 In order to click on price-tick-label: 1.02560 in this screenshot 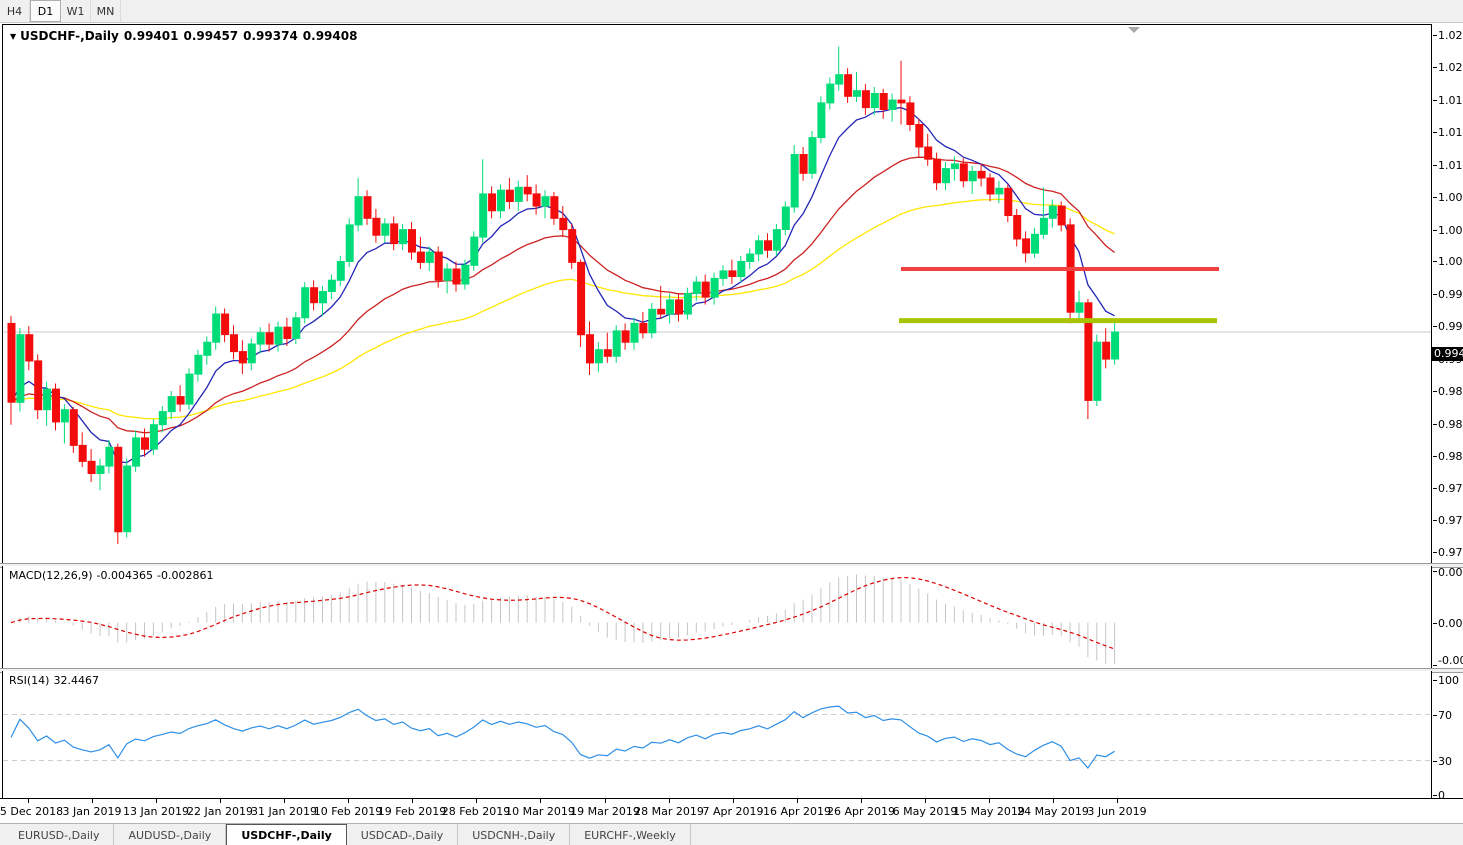, I will do `click(1450, 35)`.